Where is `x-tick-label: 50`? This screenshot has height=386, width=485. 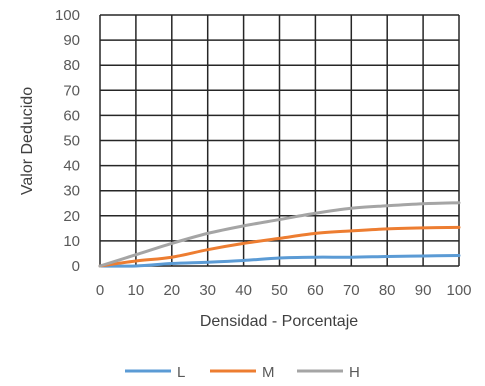
x-tick-label: 50 is located at coordinates (279, 290).